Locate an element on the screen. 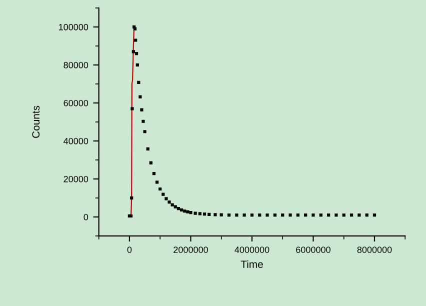 This screenshot has height=306, width=426. x-tick-label: 0 is located at coordinates (129, 249).